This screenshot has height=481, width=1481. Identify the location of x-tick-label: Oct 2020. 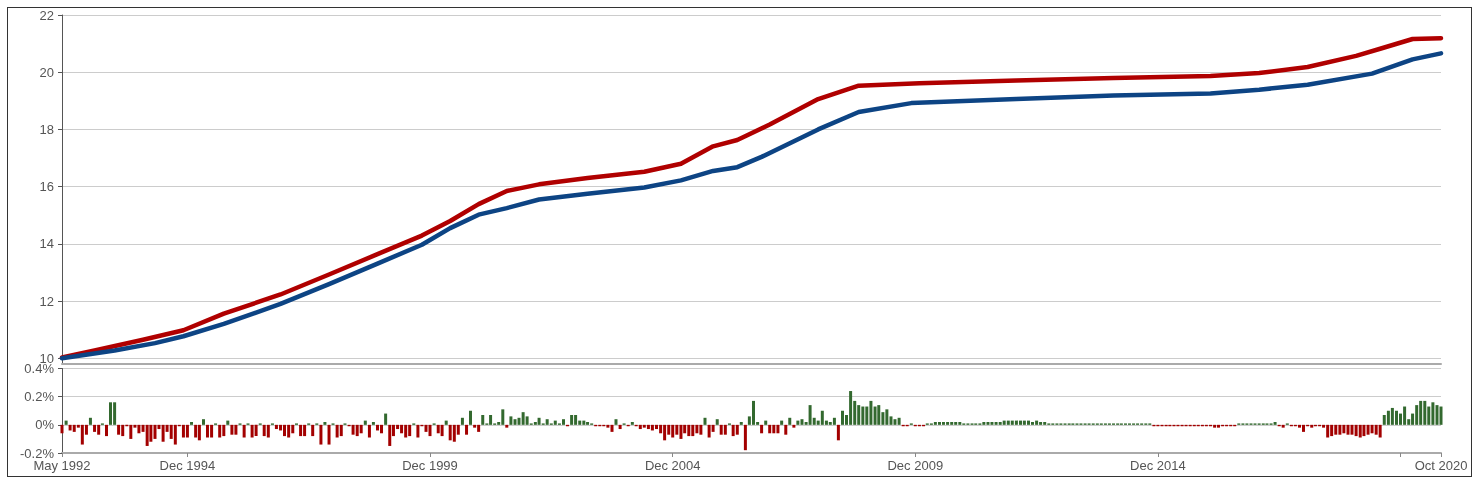
(1441, 465).